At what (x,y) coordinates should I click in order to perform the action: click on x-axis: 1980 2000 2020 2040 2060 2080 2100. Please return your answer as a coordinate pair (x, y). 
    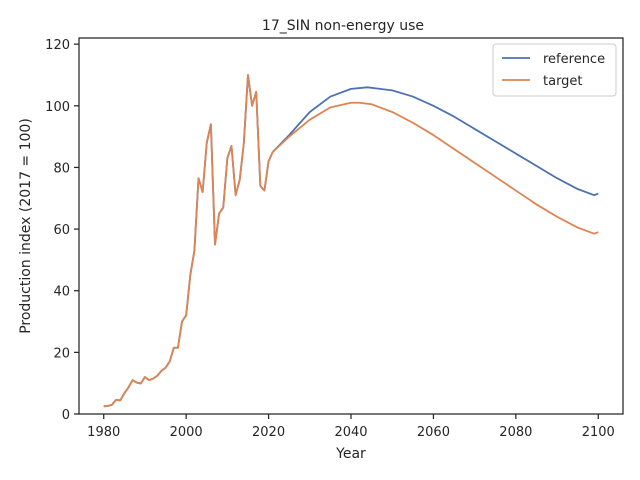
    Looking at the image, I should click on (351, 427).